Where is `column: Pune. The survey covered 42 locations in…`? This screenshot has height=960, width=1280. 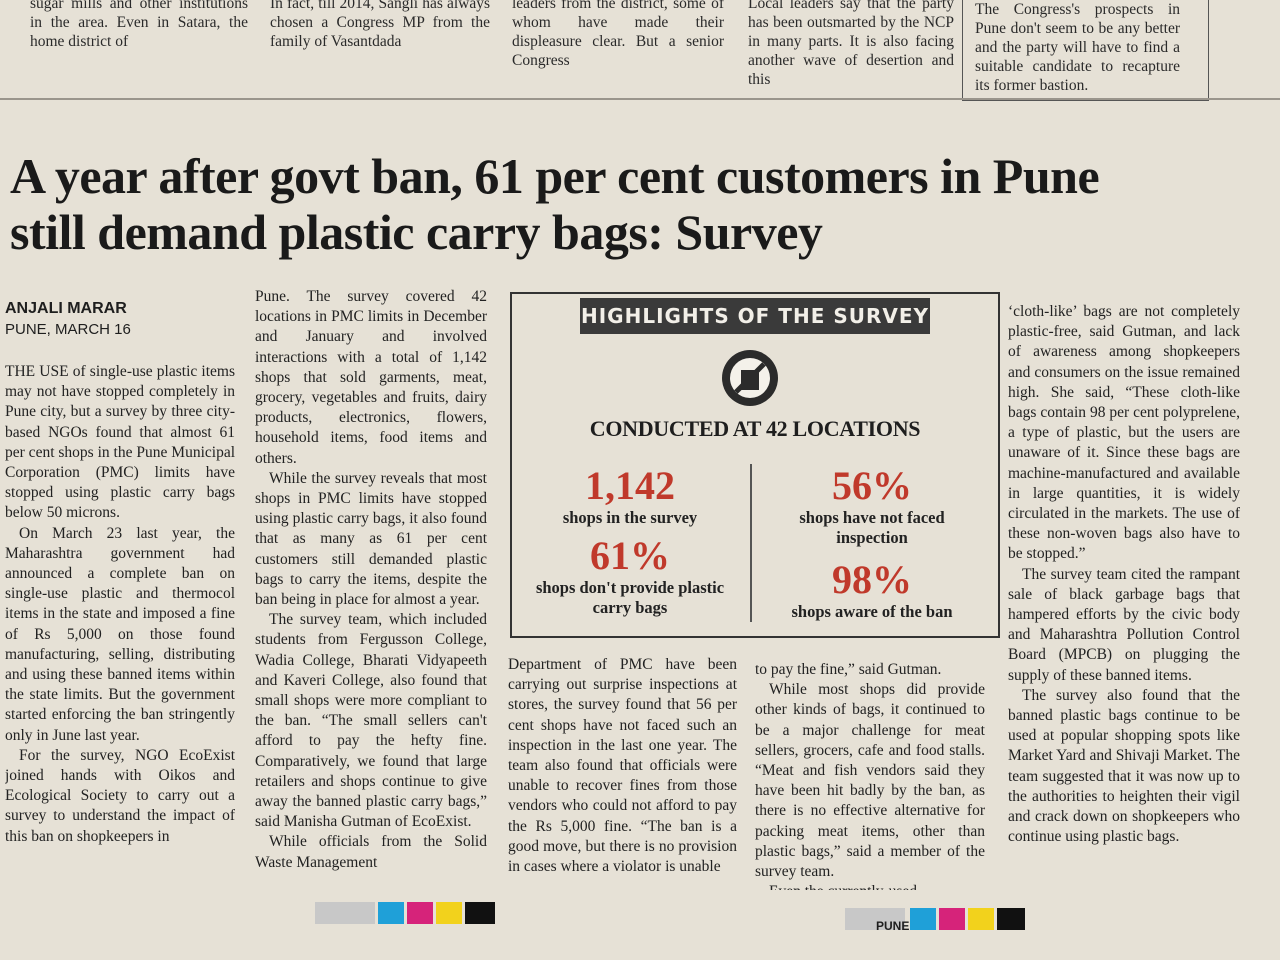 column: Pune. The survey covered 42 locations in… is located at coordinates (371, 585).